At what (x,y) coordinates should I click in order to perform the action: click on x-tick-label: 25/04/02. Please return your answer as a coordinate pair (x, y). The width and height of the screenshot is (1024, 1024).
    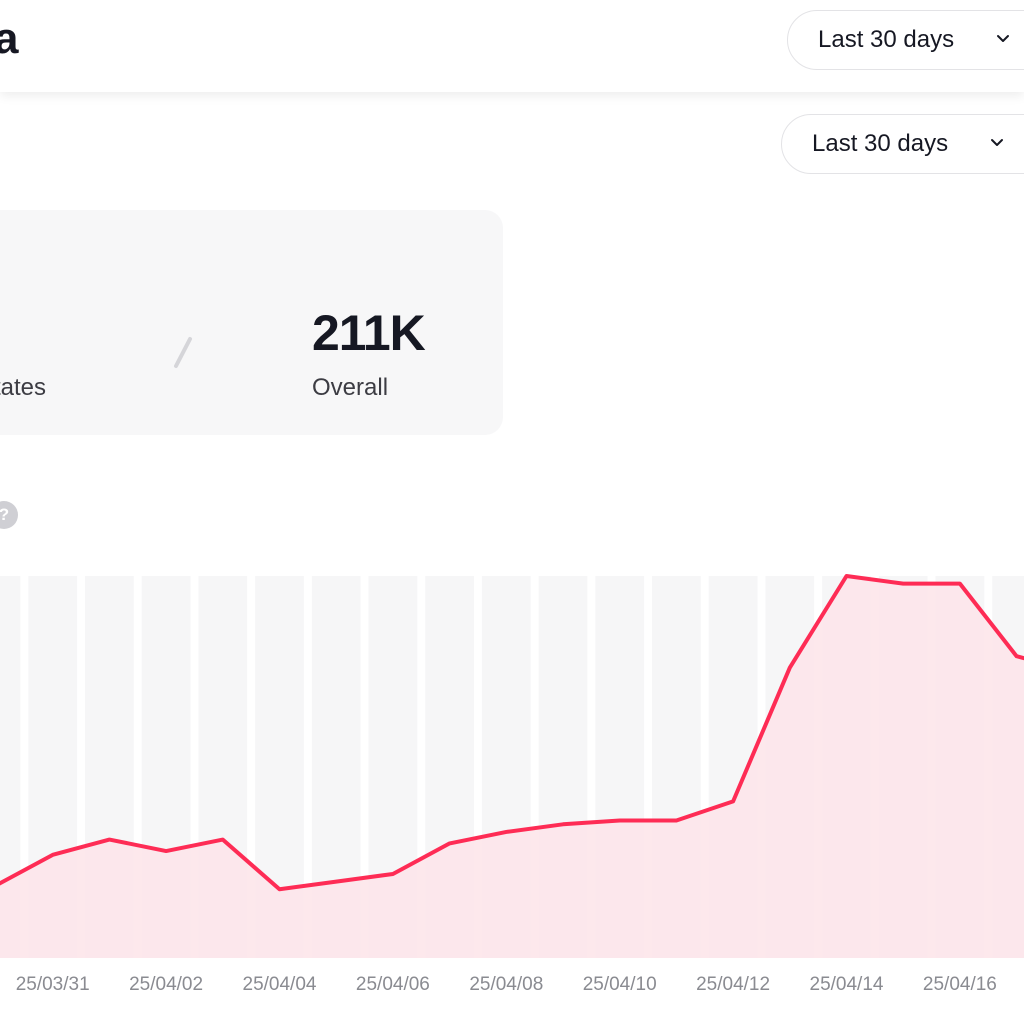
    Looking at the image, I should click on (166, 984).